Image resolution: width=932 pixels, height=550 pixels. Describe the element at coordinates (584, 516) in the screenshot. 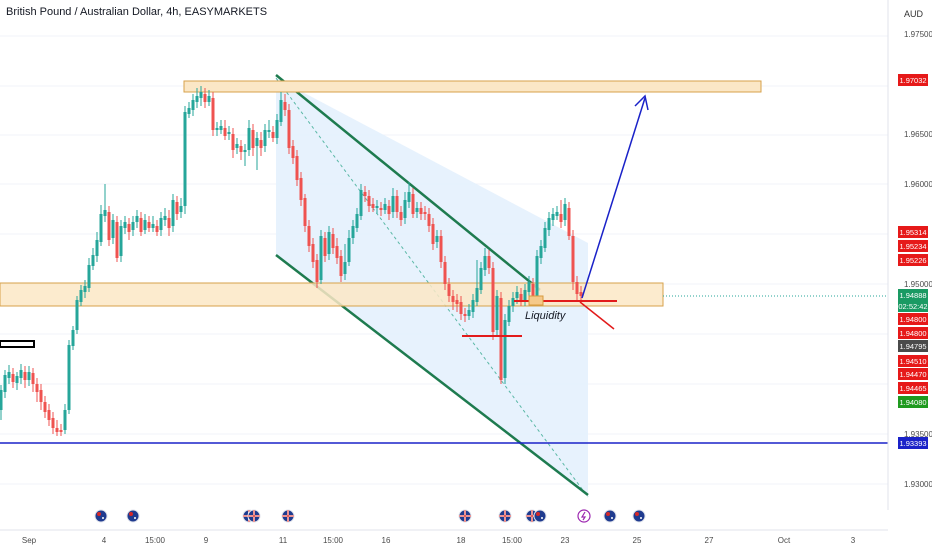

I see `flash-icon` at that location.